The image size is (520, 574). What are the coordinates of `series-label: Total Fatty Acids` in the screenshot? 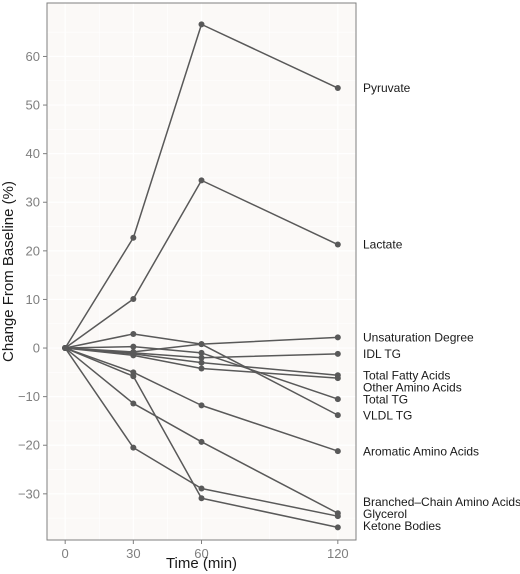 It's located at (406, 375).